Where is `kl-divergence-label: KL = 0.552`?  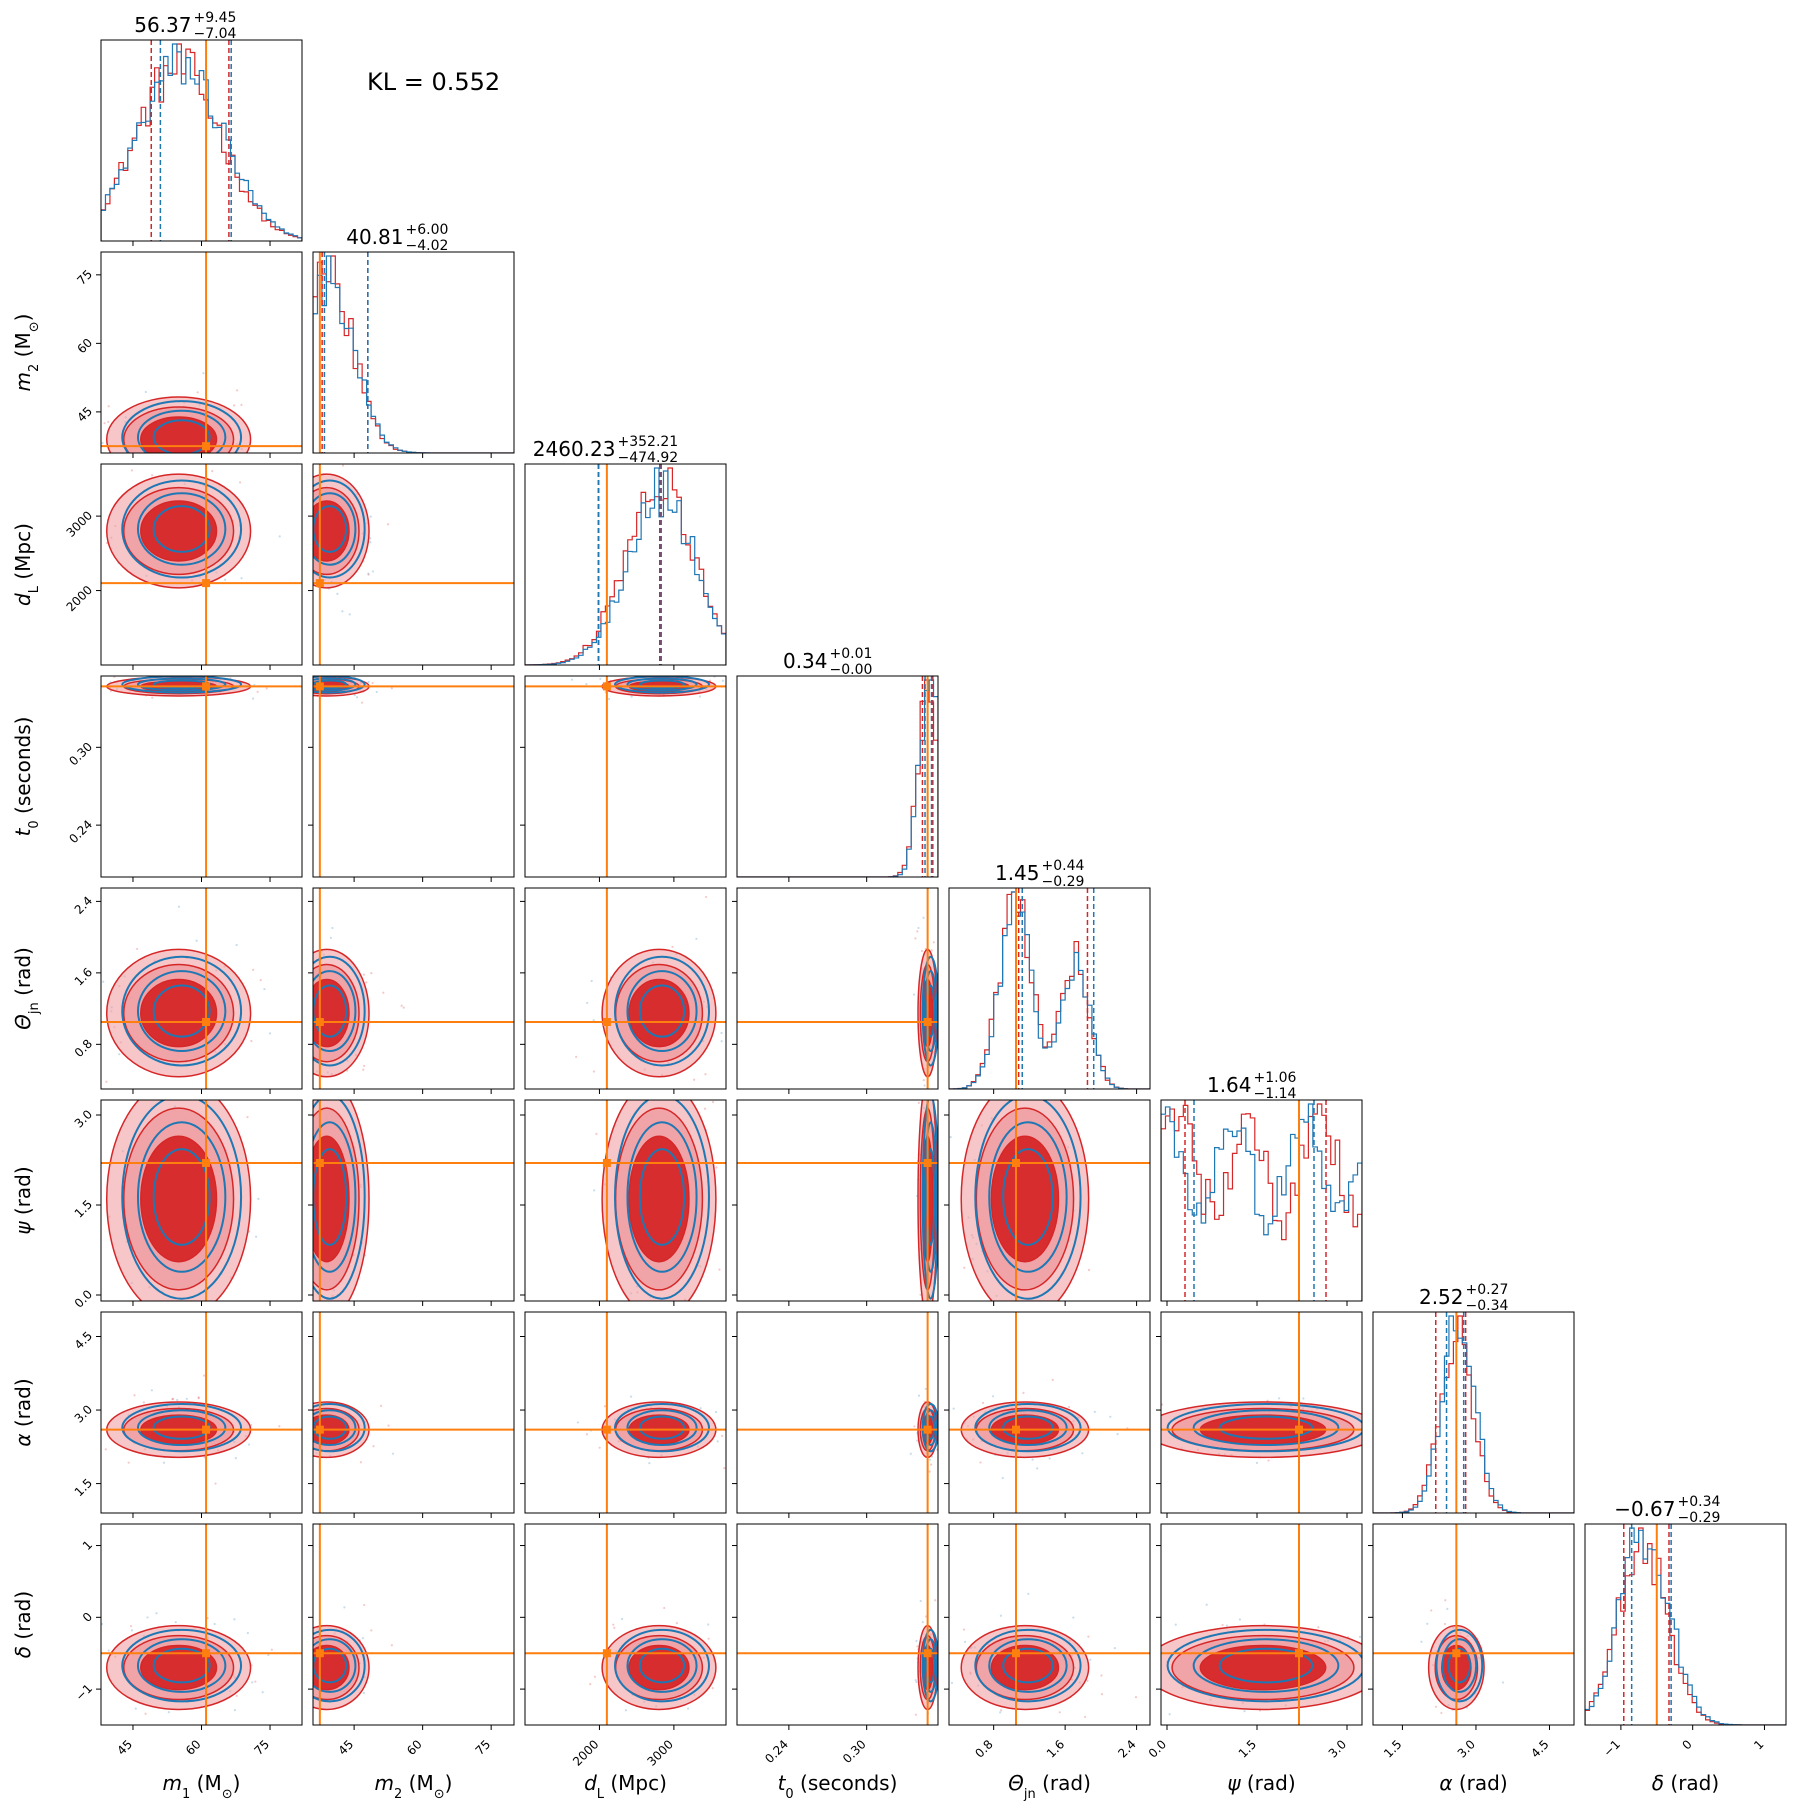
kl-divergence-label: KL = 0.552 is located at coordinates (433, 82).